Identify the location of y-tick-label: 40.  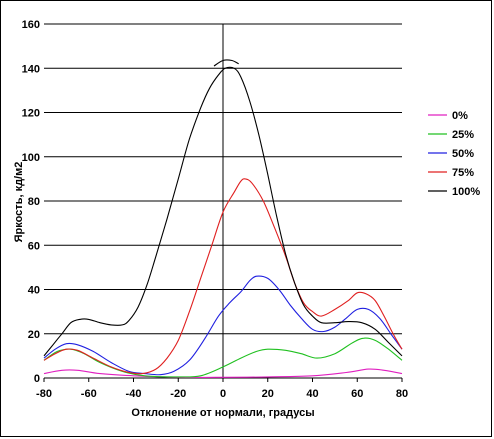
(34, 291).